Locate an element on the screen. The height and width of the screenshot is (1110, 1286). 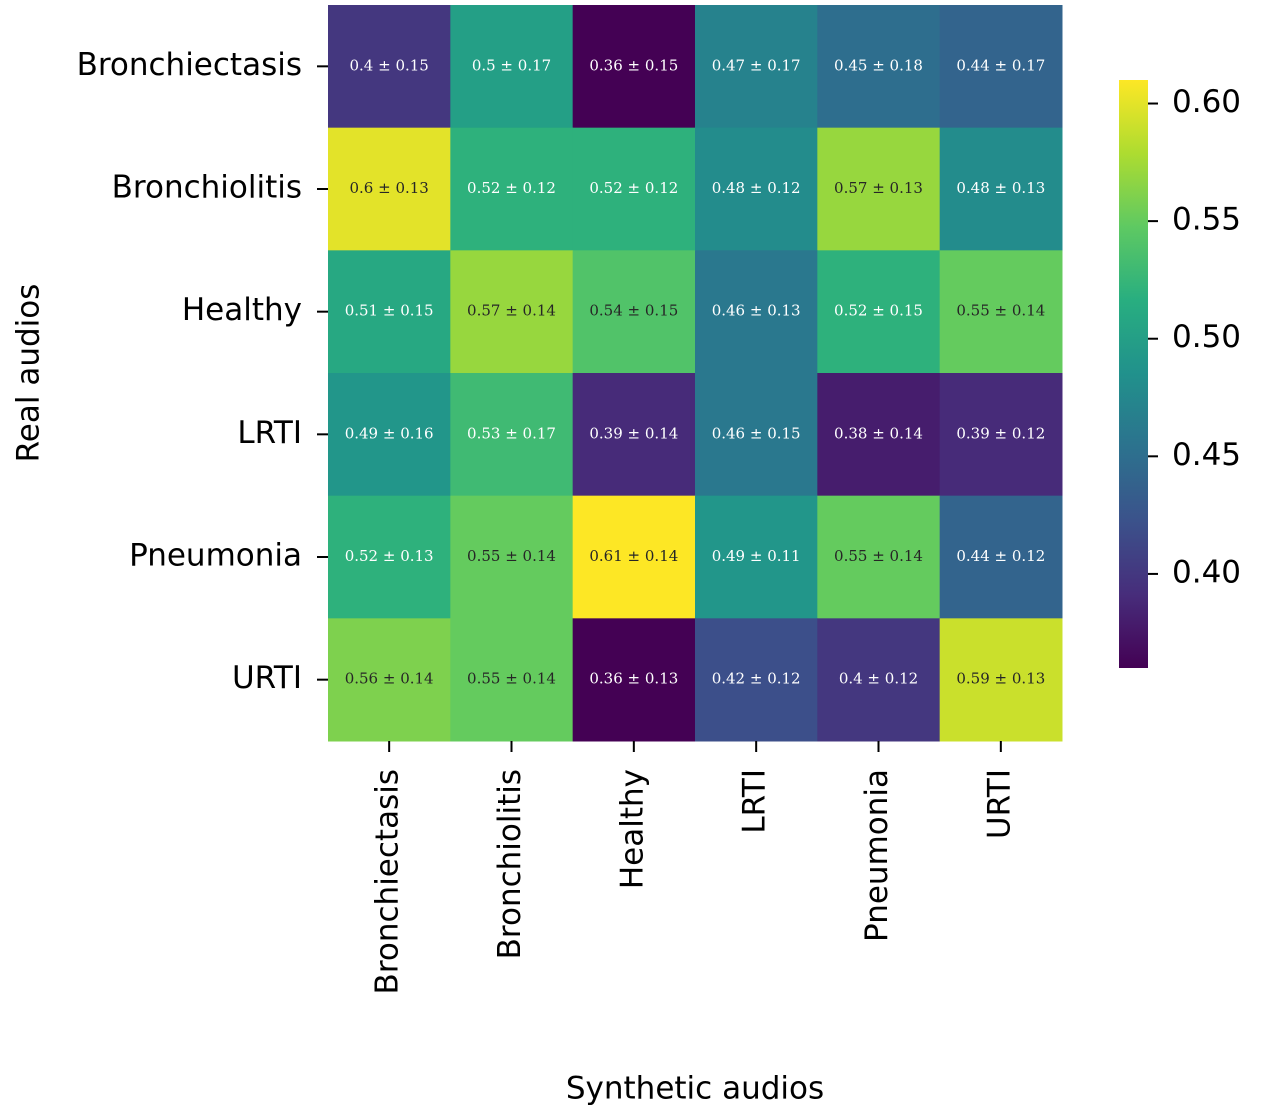
colorbar-tick-label: 0.60 is located at coordinates (1206, 102).